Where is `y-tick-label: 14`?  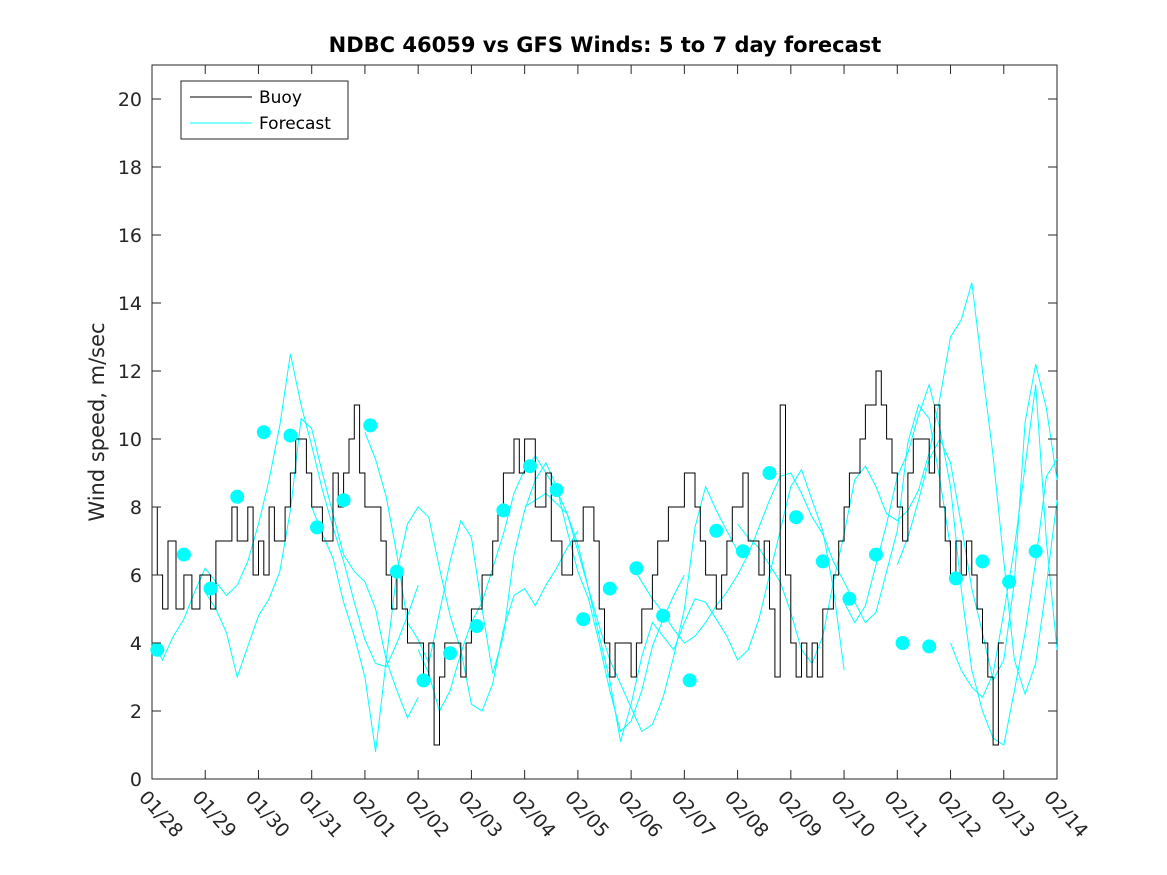 y-tick-label: 14 is located at coordinates (130, 304).